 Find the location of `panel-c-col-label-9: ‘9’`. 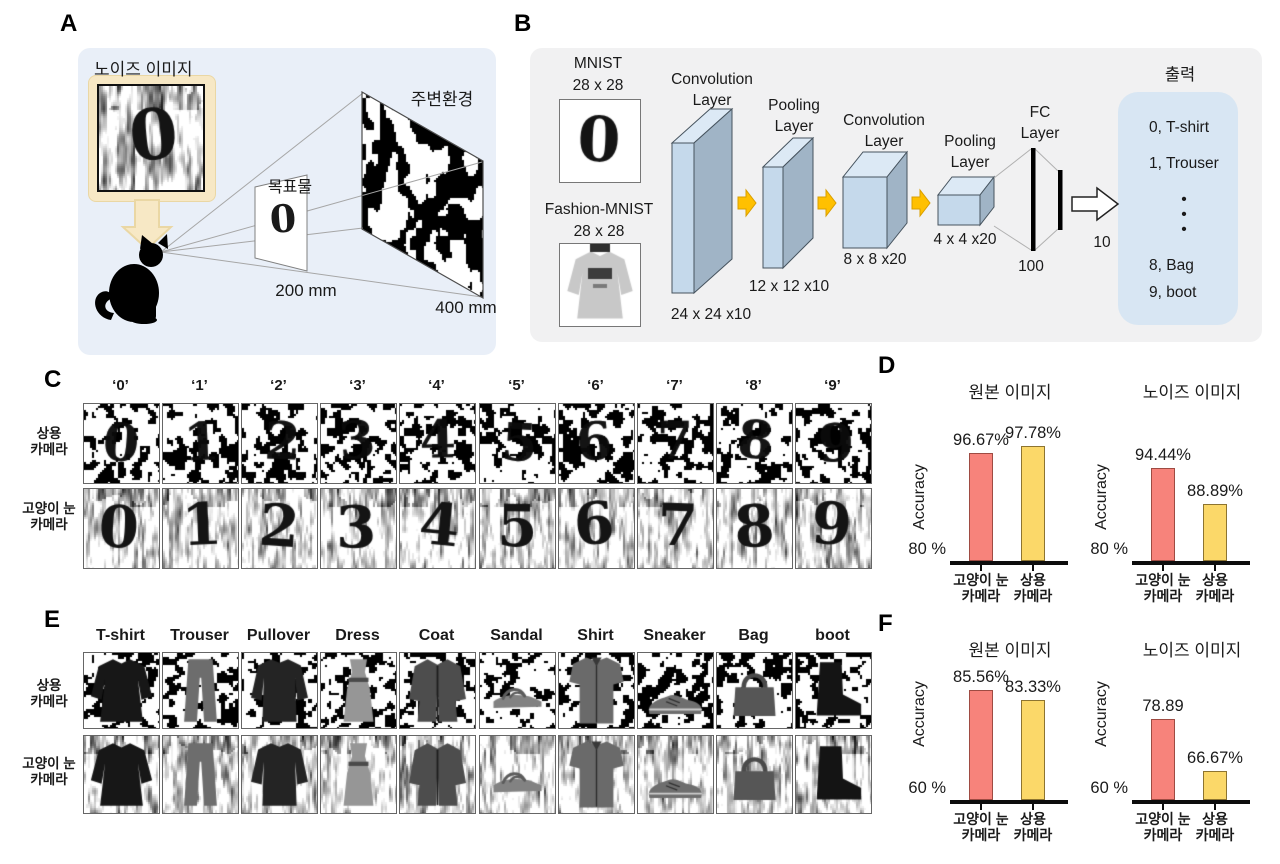

panel-c-col-label-9: ‘9’ is located at coordinates (832, 385).